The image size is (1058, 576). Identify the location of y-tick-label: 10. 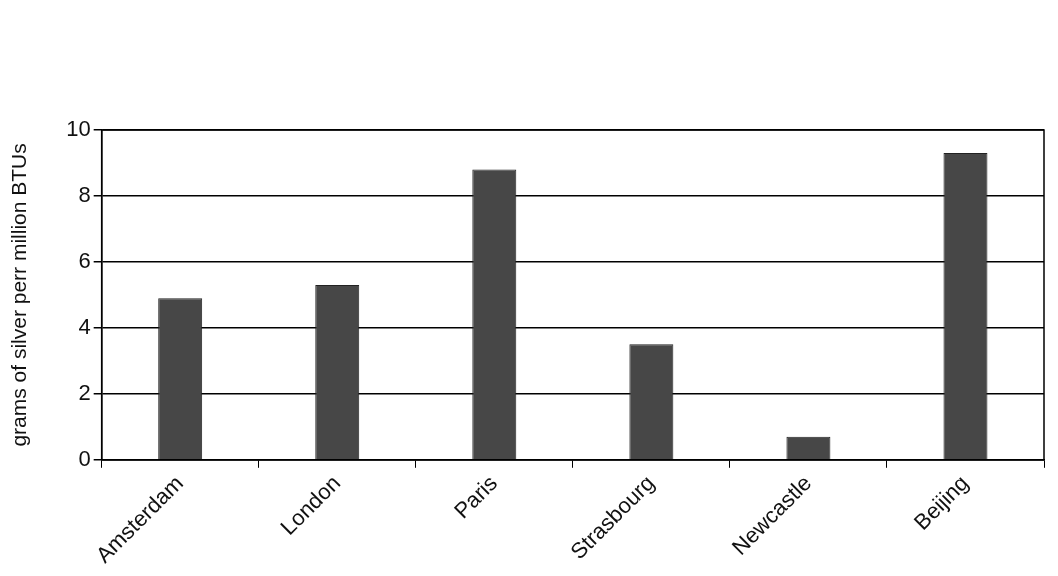
(78, 129).